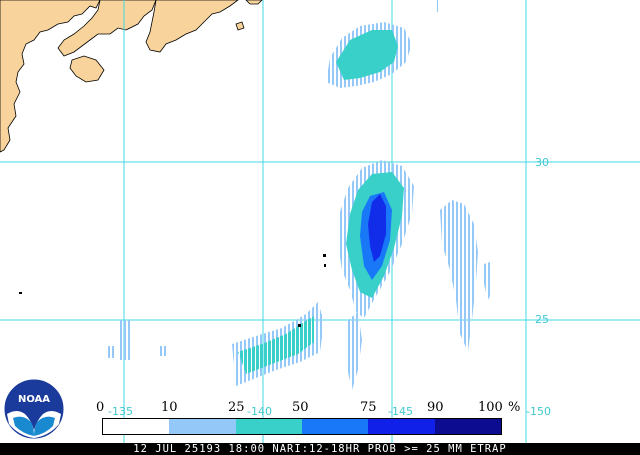 The width and height of the screenshot is (640, 455). Describe the element at coordinates (368, 407) in the screenshot. I see `legend-value-75: 75` at that location.